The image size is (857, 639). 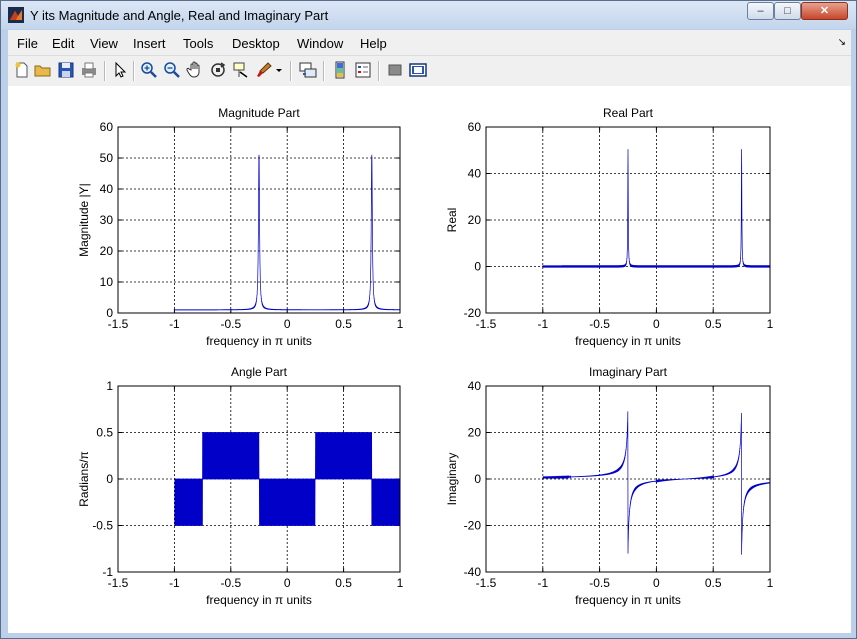 What do you see at coordinates (198, 43) in the screenshot?
I see `menu-tools: Tools` at bounding box center [198, 43].